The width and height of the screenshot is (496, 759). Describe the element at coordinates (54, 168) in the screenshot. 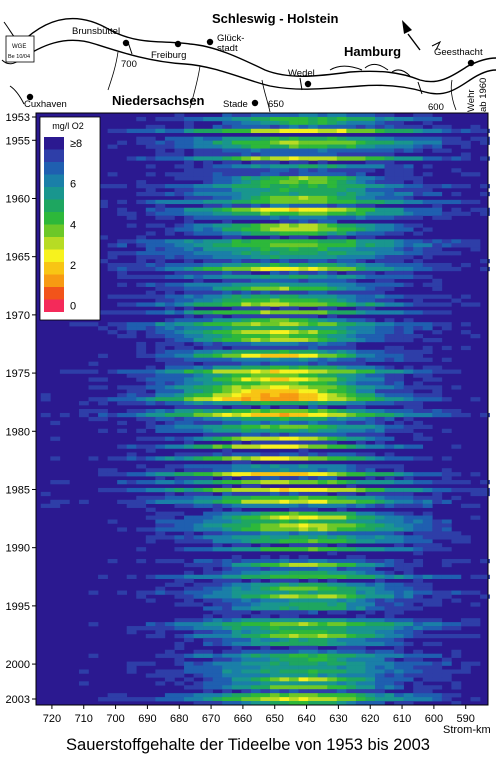

I see `legend-swatch` at that location.